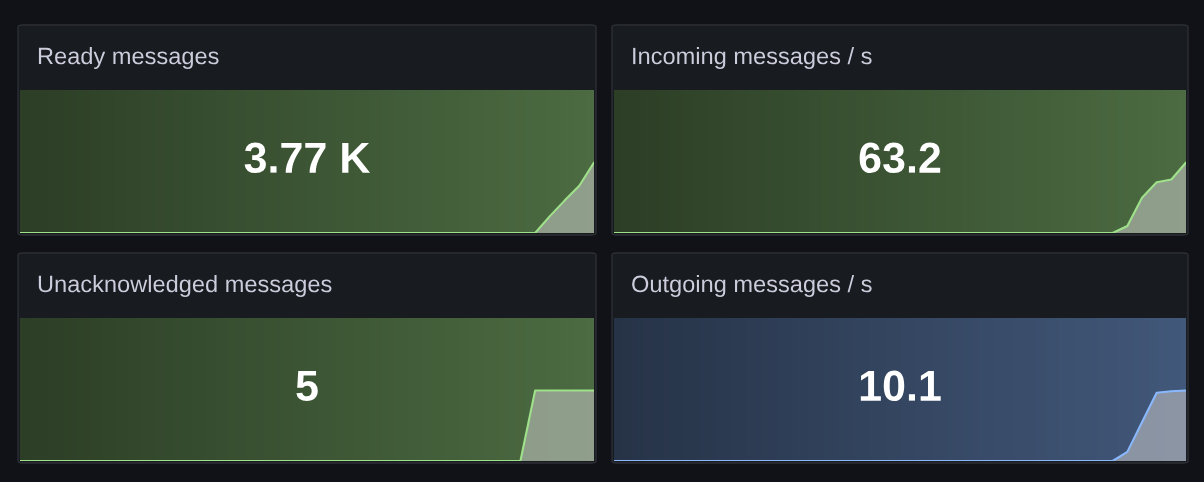 This screenshot has height=482, width=1204. I want to click on annotation: 3.77 K, so click(307, 158).